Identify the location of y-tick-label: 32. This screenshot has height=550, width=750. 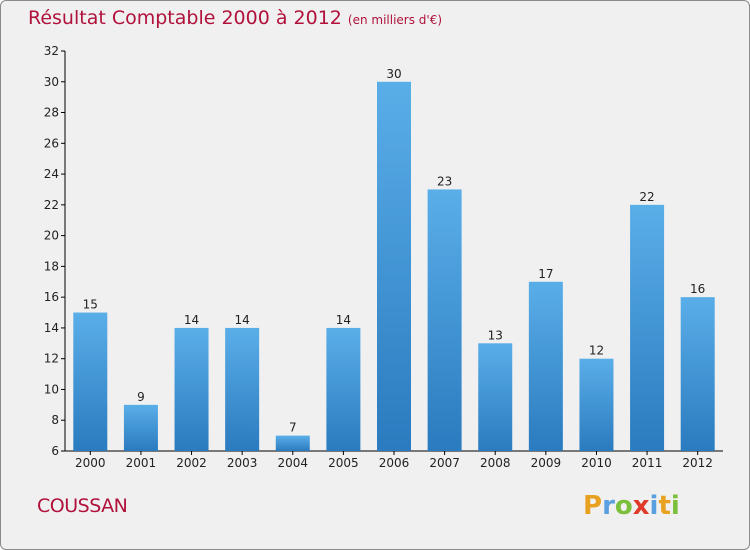
(51, 51).